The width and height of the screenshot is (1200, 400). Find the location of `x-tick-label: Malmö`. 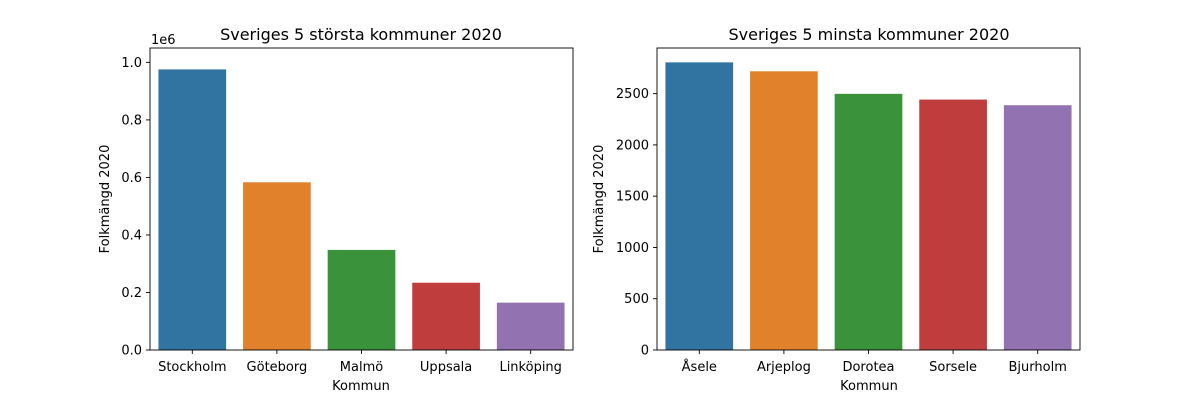

x-tick-label: Malmö is located at coordinates (361, 367).